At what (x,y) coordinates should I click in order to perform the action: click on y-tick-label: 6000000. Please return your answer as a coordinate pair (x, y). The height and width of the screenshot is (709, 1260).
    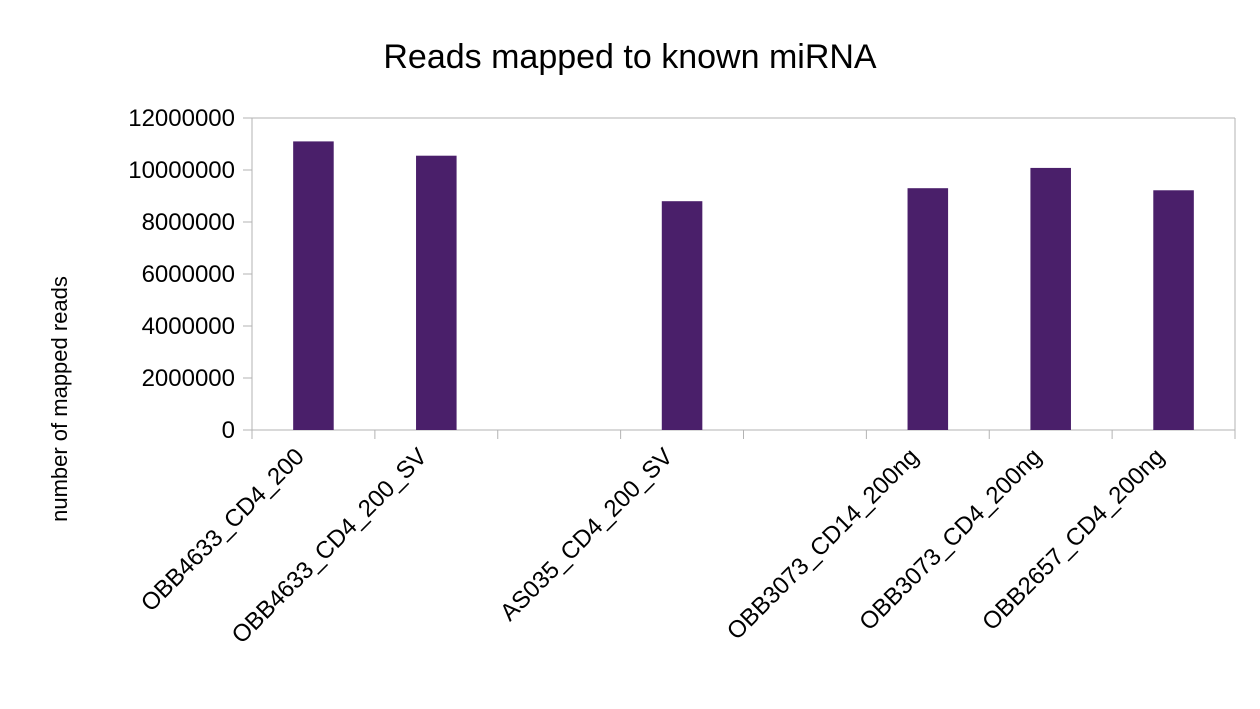
    Looking at the image, I should click on (188, 274).